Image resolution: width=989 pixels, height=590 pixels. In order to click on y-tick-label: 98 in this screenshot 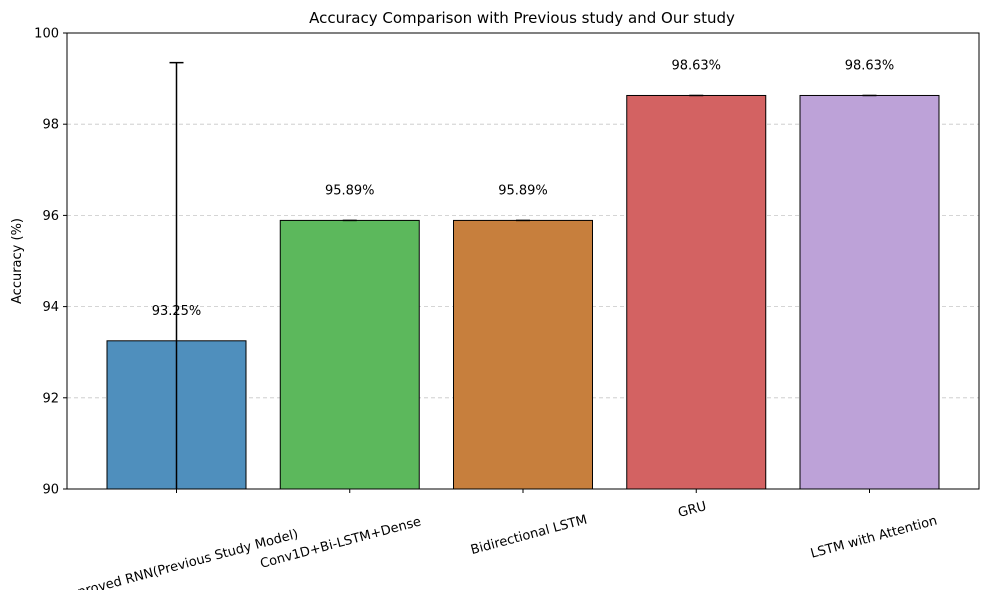, I will do `click(50, 125)`.